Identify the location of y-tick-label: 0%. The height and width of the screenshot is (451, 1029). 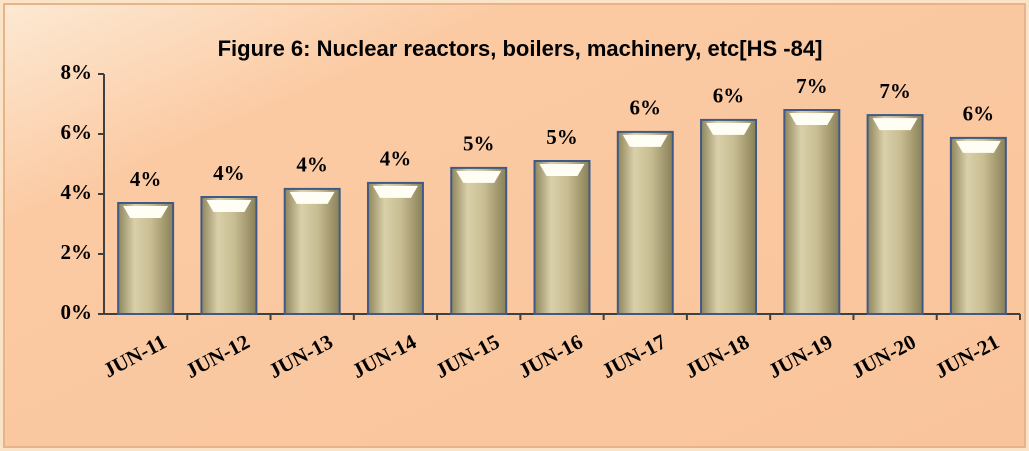
(77, 312).